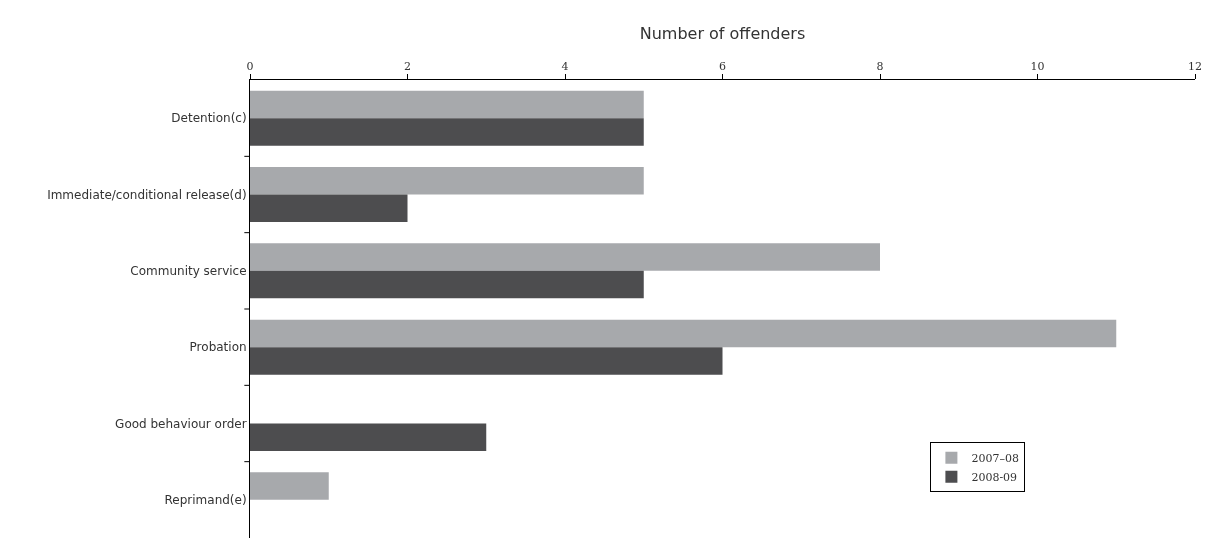 This screenshot has height=548, width=1213. I want to click on x-tick-label: 10, so click(1037, 66).